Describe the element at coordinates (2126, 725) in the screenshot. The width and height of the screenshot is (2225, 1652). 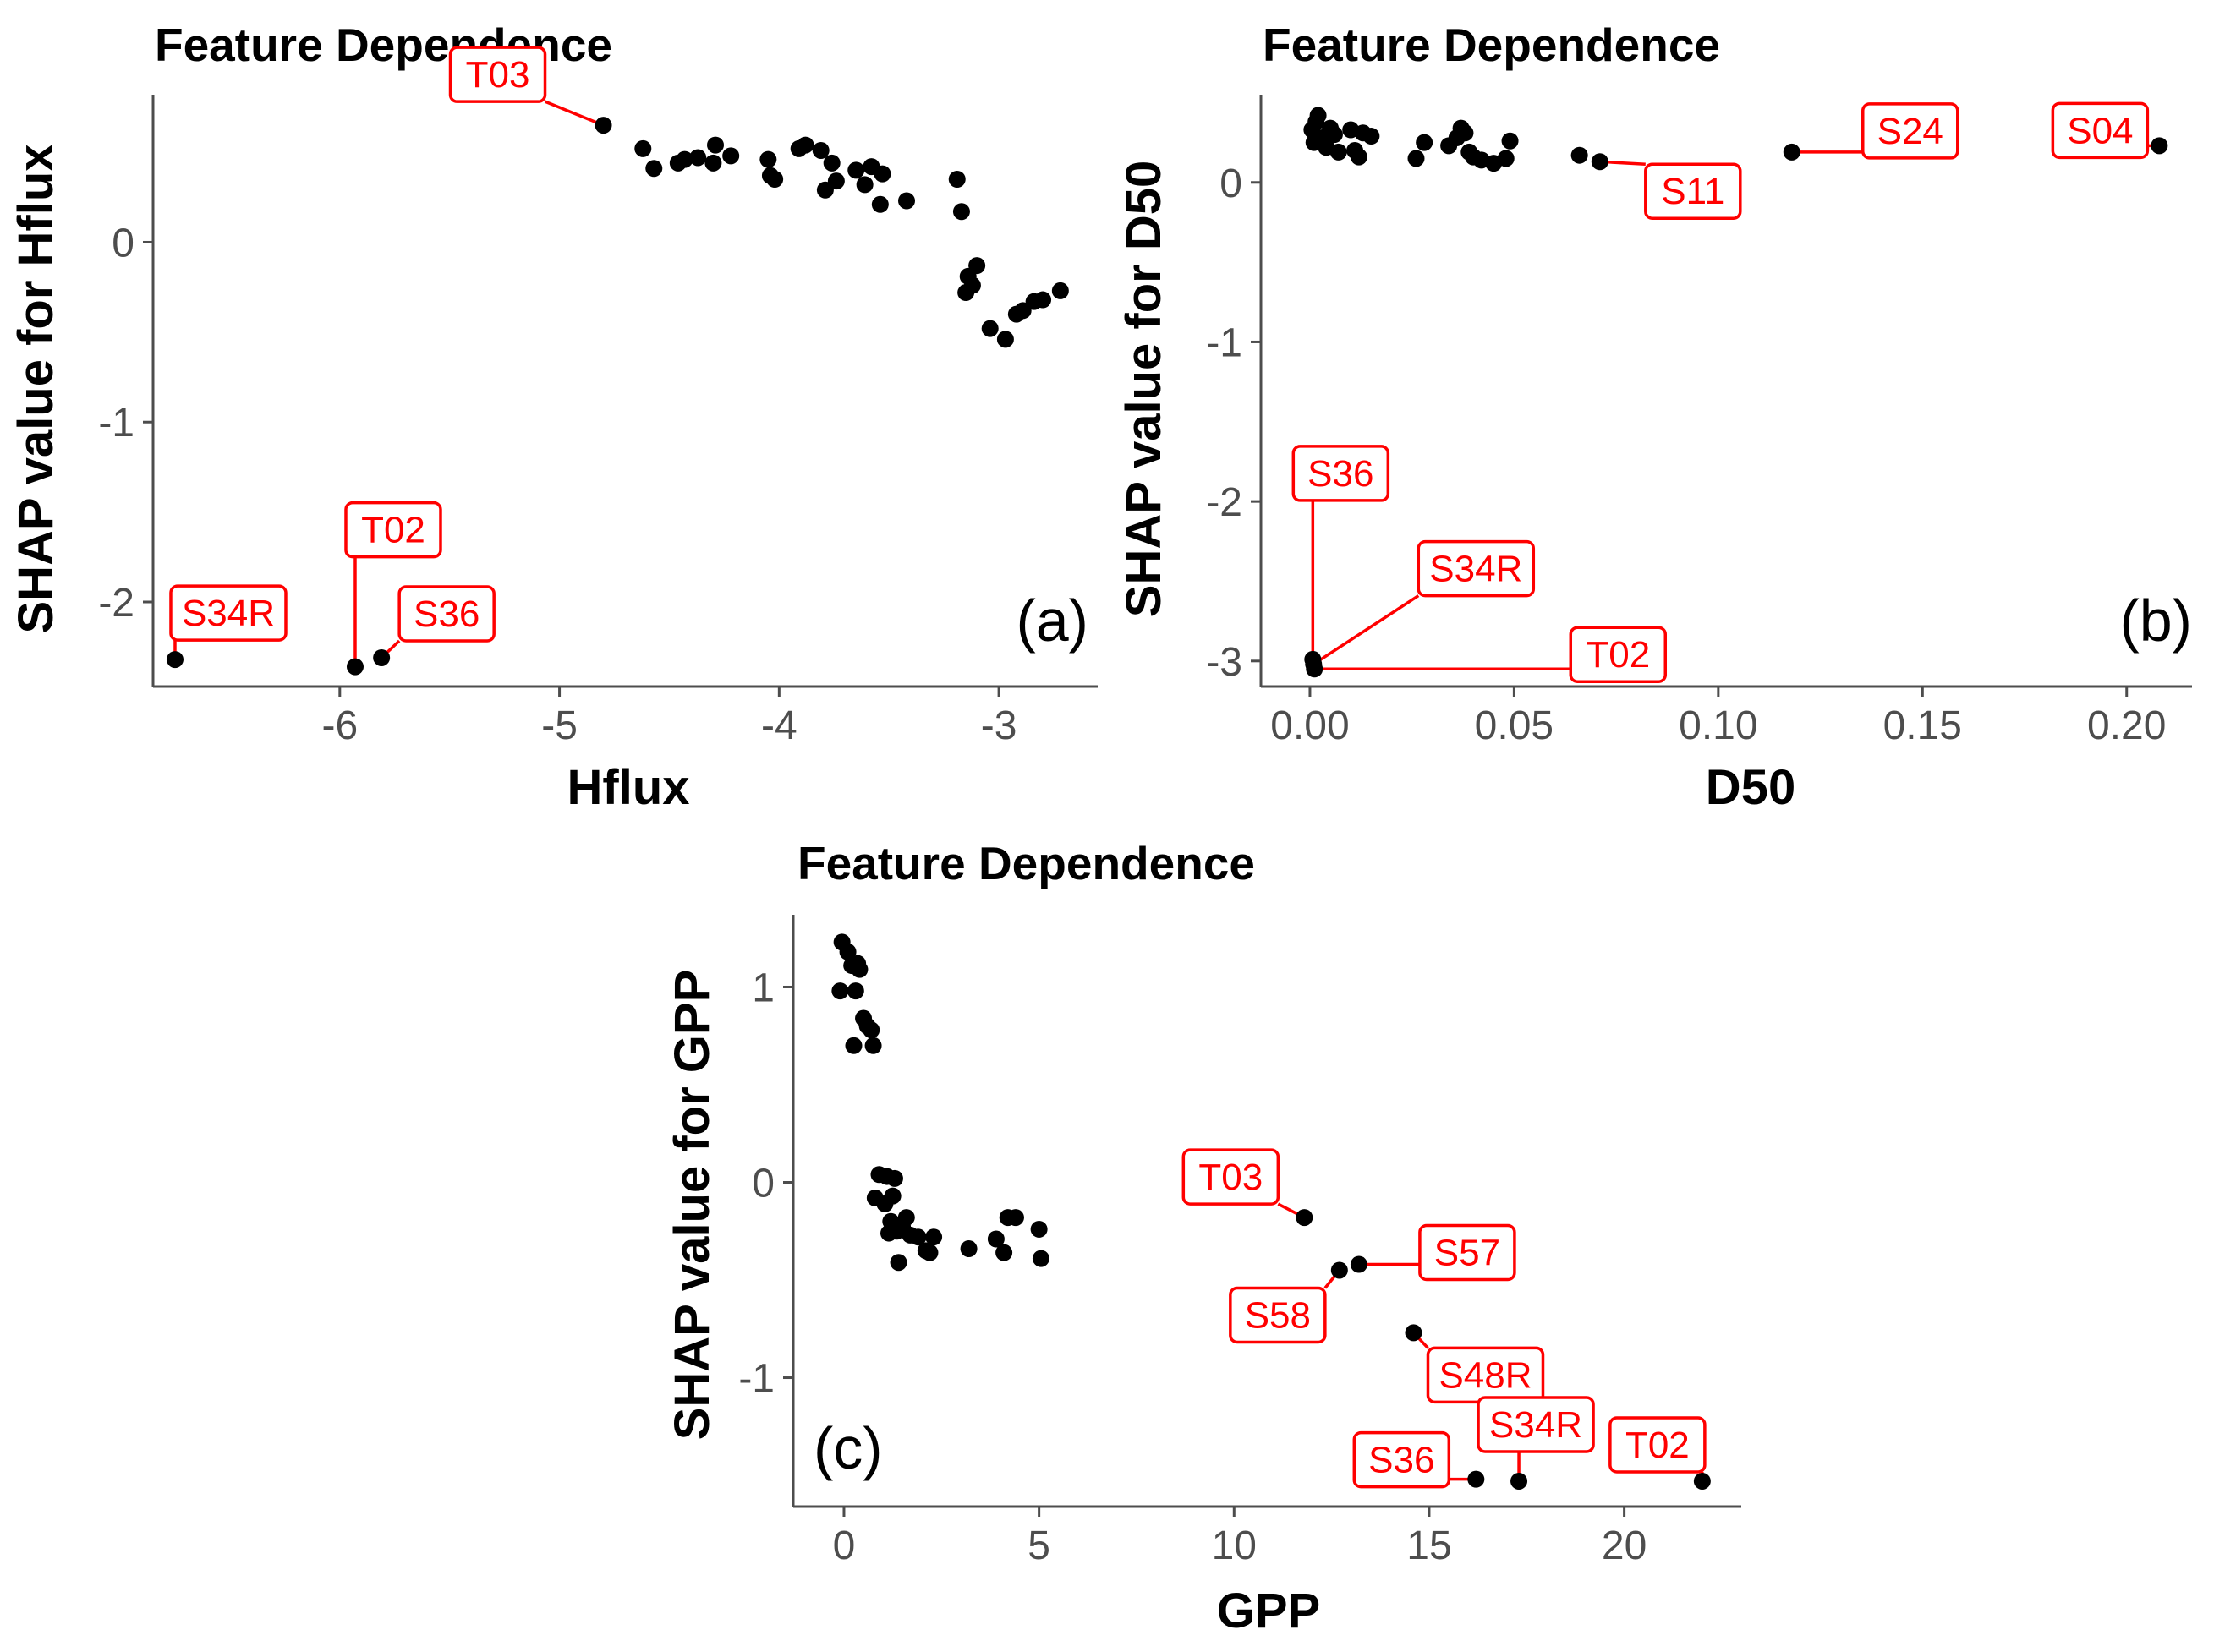
I see `x-tick-label: 0.20` at that location.